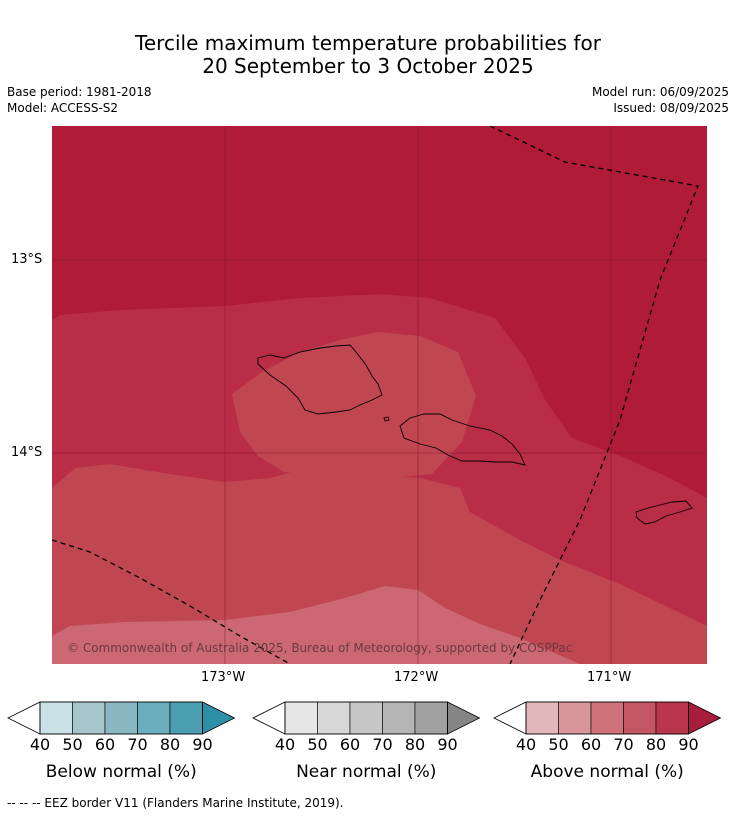 This screenshot has height=816, width=736. Describe the element at coordinates (386, 419) in the screenshot. I see `island-apolima` at that location.